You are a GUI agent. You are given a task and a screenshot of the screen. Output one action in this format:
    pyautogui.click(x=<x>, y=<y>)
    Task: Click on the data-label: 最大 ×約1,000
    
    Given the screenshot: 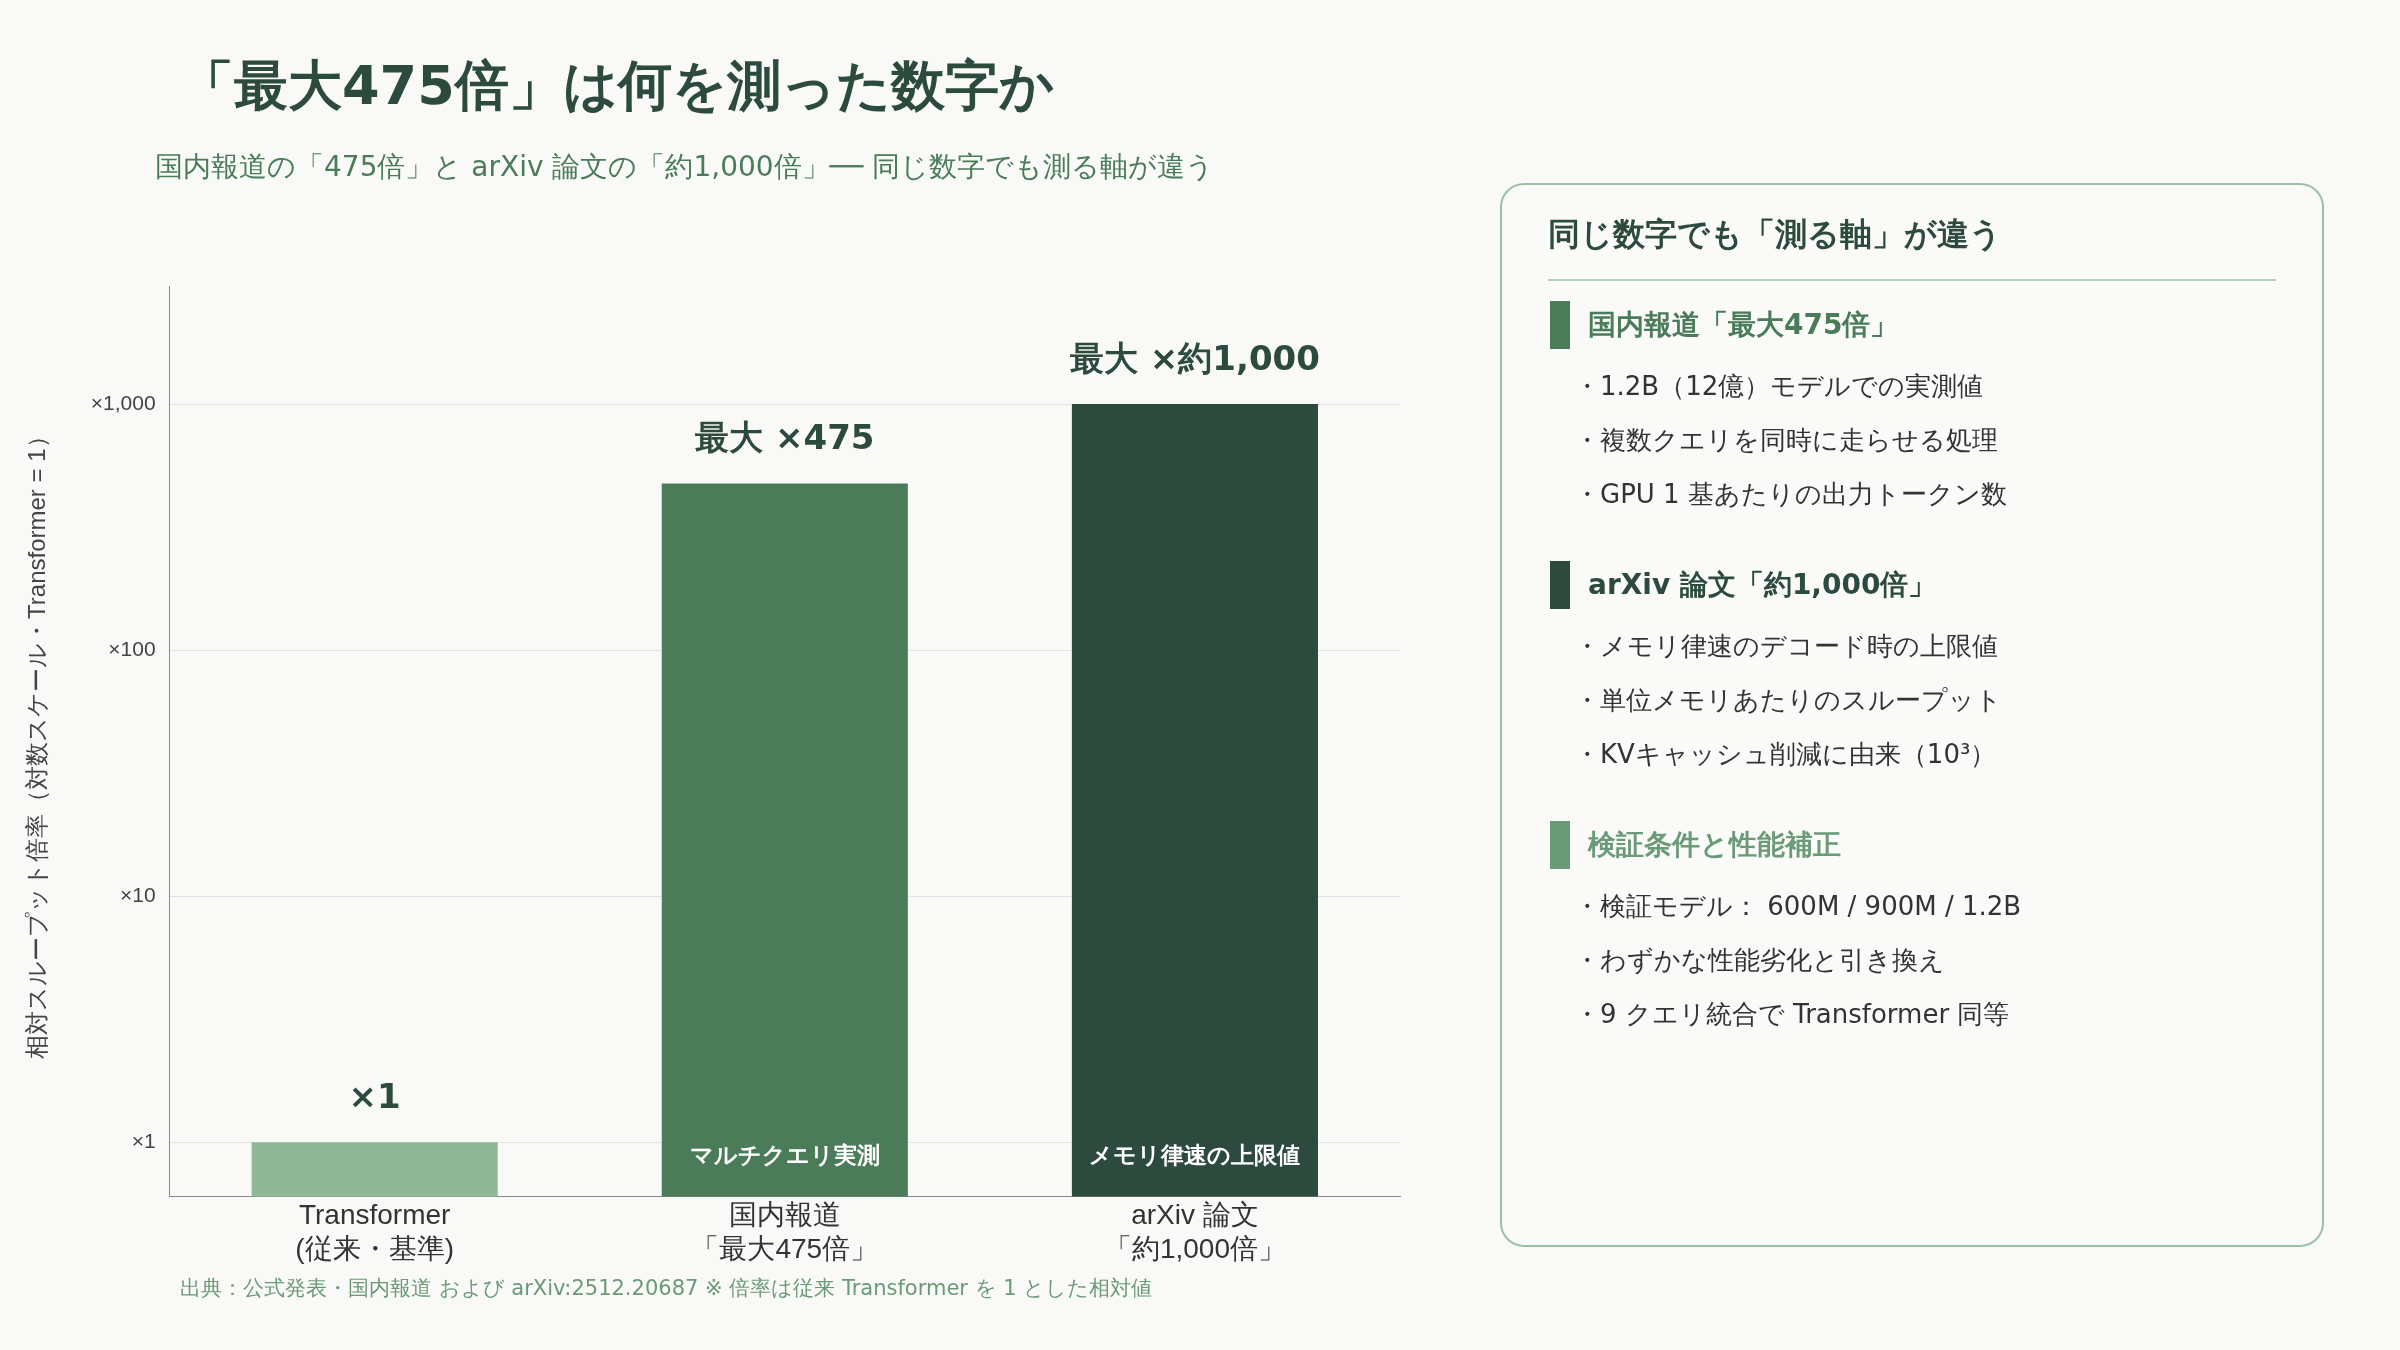 What is the action you would take?
    pyautogui.click(x=1195, y=357)
    